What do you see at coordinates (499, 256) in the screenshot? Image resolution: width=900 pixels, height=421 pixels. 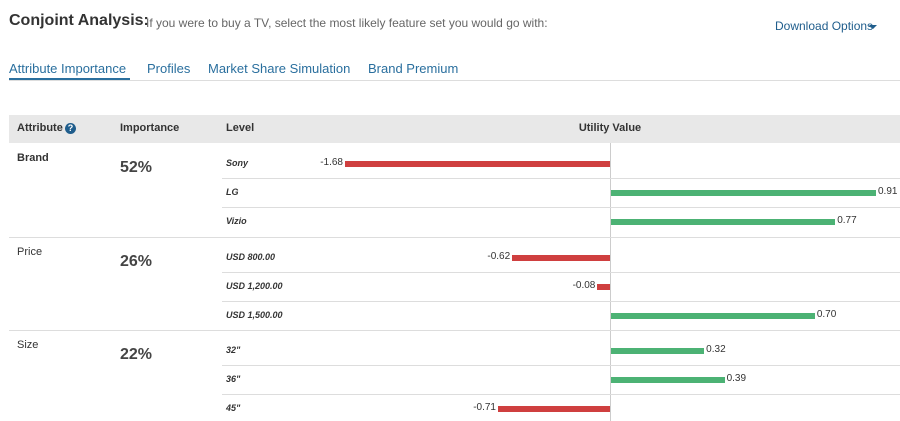 I see `utility-label: -0.62` at bounding box center [499, 256].